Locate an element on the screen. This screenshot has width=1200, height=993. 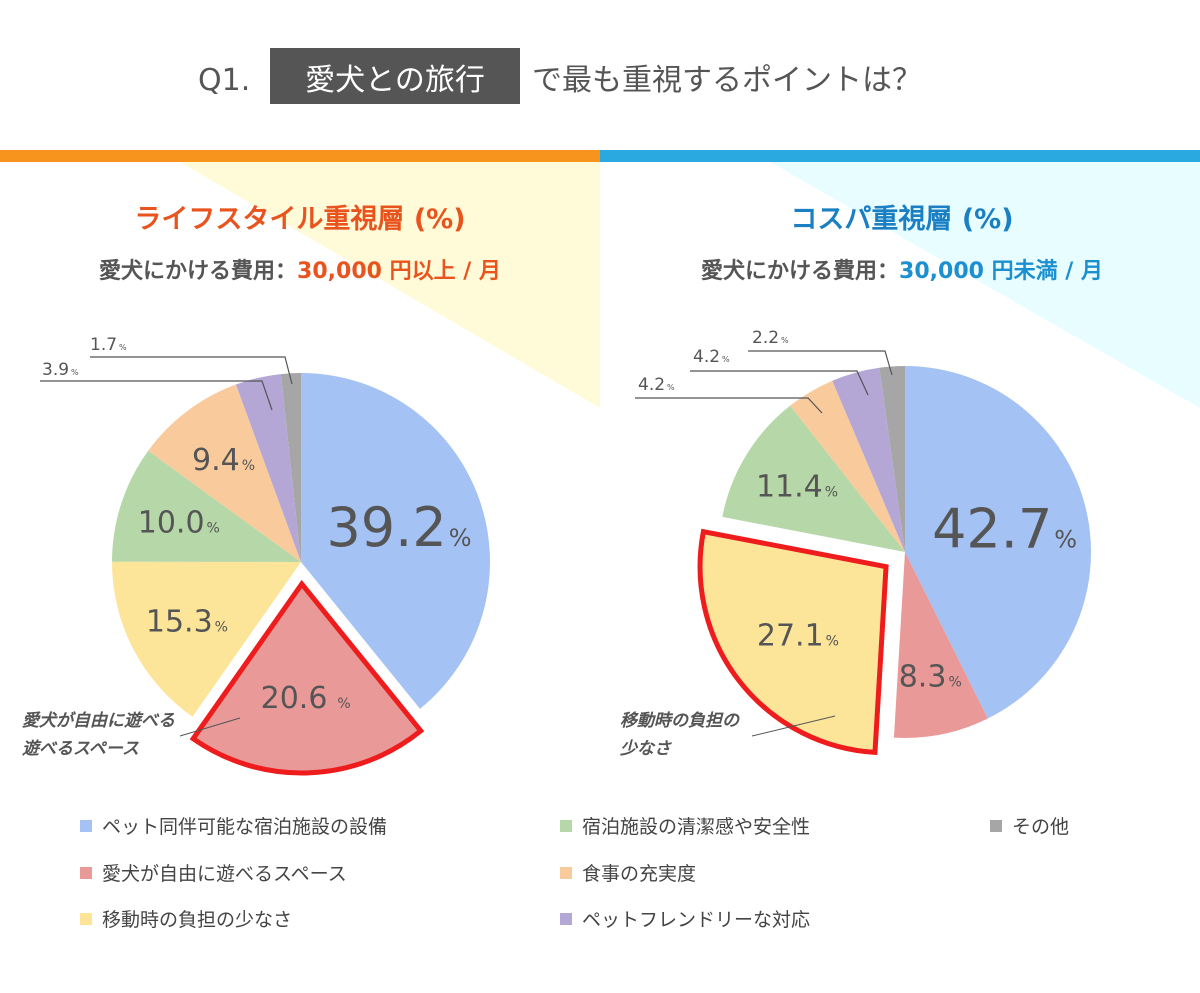
right-chart-title: コスパ重視層 (%) is located at coordinates (901, 219).